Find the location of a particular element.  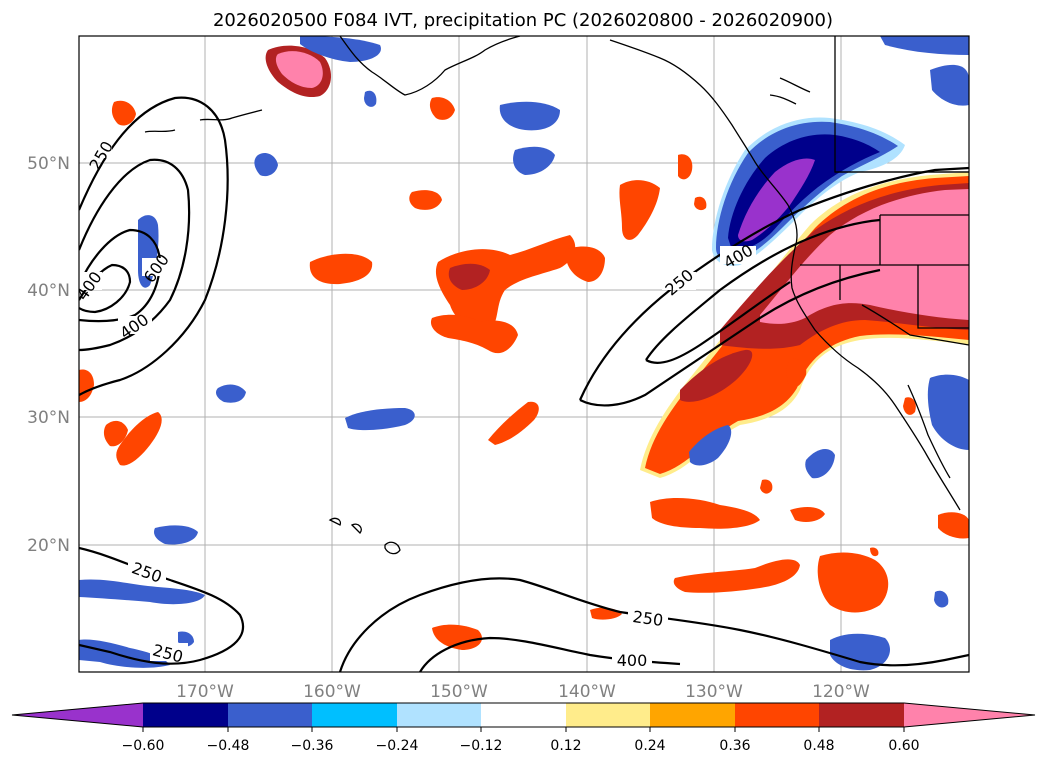

coast-gulf-of-alaska-bc is located at coordinates (703, 144).